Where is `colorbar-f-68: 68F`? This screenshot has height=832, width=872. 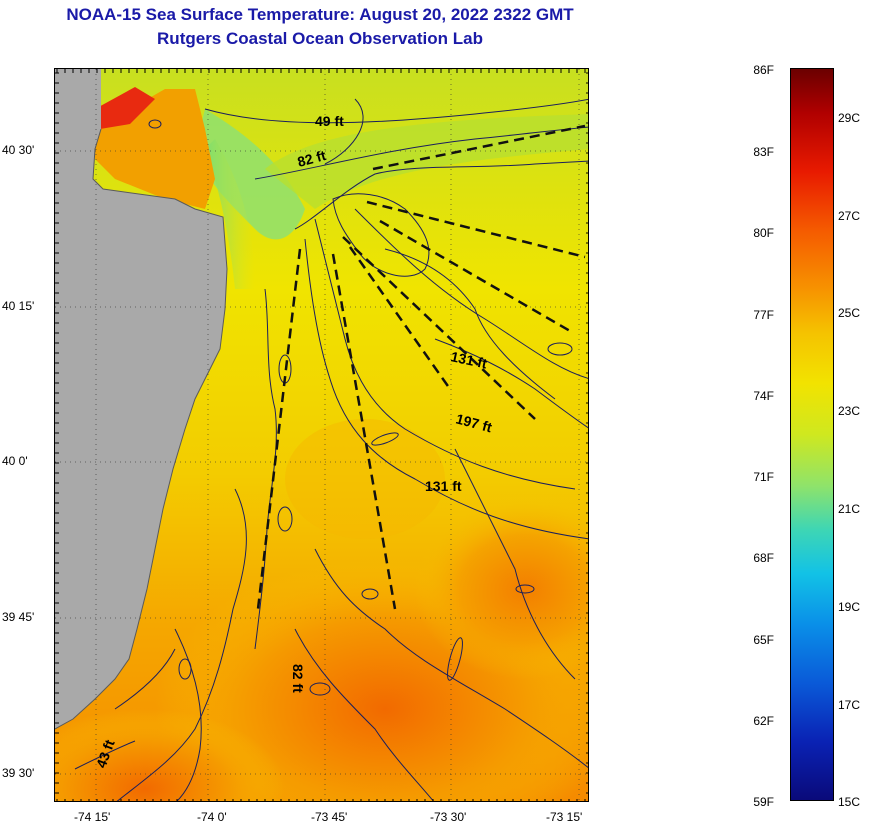
colorbar-f-68: 68F is located at coordinates (763, 558).